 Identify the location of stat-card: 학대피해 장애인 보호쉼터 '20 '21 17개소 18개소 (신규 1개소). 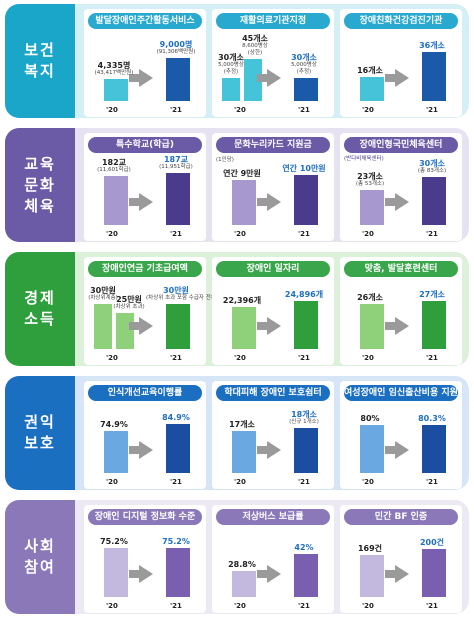
(273, 435).